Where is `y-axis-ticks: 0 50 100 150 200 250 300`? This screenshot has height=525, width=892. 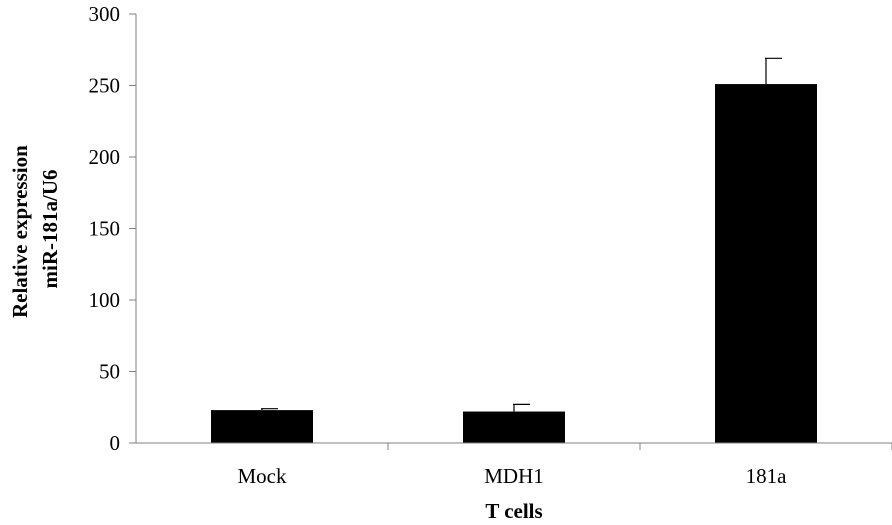 y-axis-ticks: 0 50 100 150 200 250 300 is located at coordinates (112, 228).